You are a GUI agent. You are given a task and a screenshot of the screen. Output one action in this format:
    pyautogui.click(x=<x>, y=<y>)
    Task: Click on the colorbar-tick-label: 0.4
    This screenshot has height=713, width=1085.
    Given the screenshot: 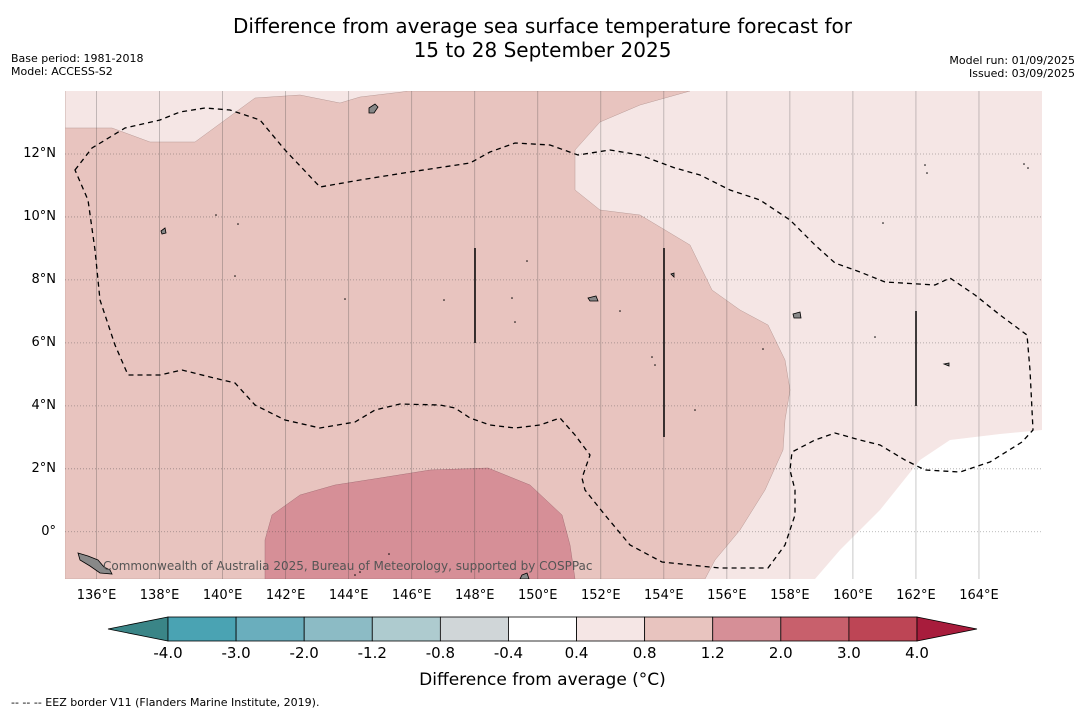 What is the action you would take?
    pyautogui.click(x=576, y=653)
    